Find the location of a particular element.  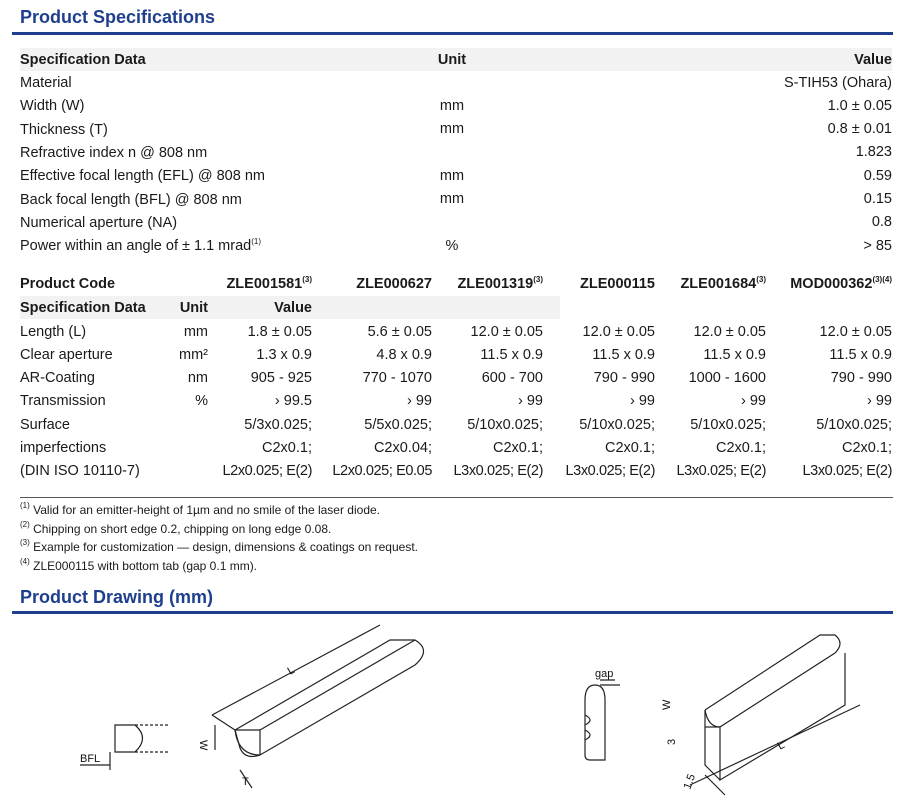

product-header-cell: Value is located at coordinates (293, 307).